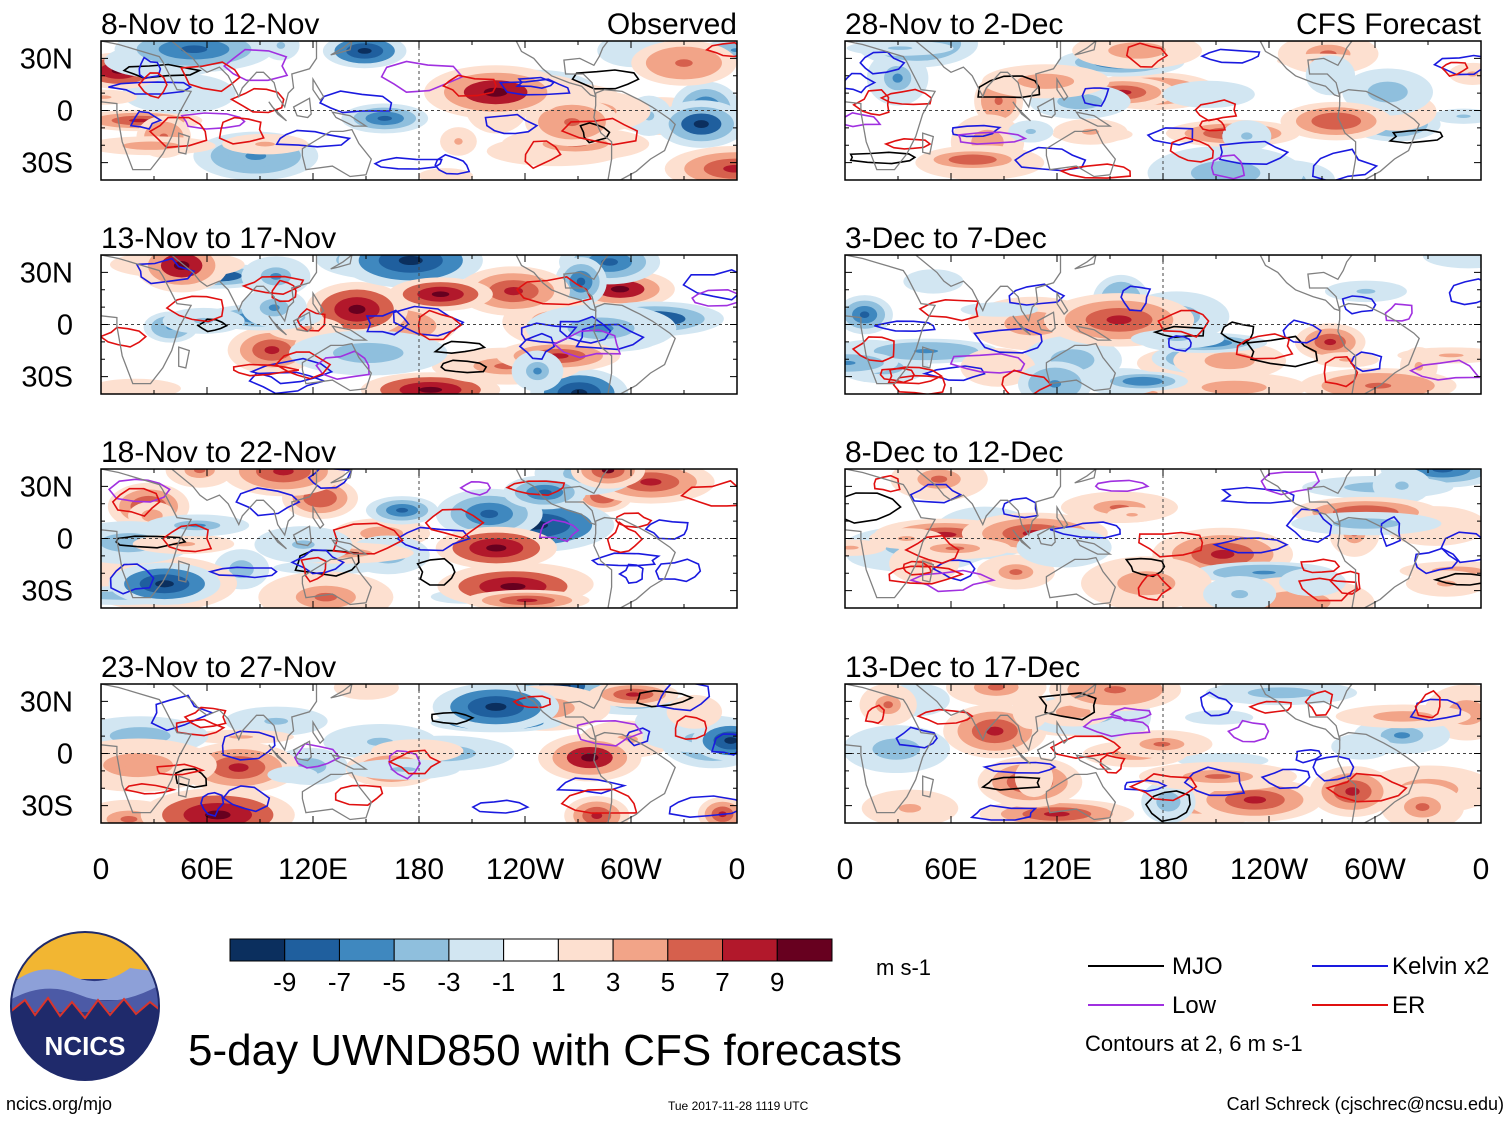 The image size is (1510, 1121). I want to click on legend-label-kelvin: Kelvin x2, so click(1441, 966).